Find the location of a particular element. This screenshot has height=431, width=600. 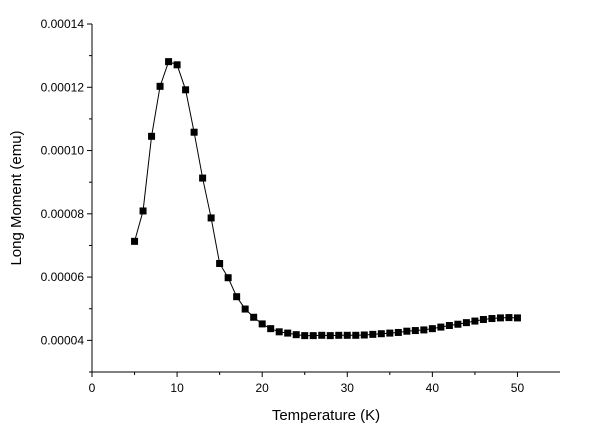

y-tick-label: 0.00006 is located at coordinates (63, 277).